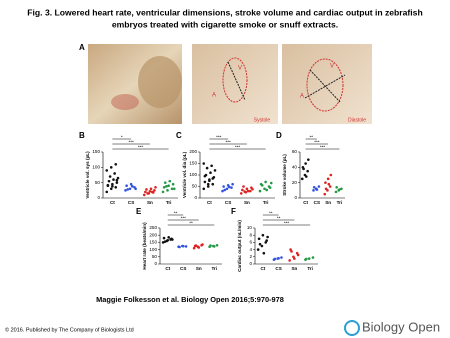 This screenshot has width=450, height=338. What do you see at coordinates (250, 234) in the screenshot?
I see `y-tick-label: 8` at bounding box center [250, 234].